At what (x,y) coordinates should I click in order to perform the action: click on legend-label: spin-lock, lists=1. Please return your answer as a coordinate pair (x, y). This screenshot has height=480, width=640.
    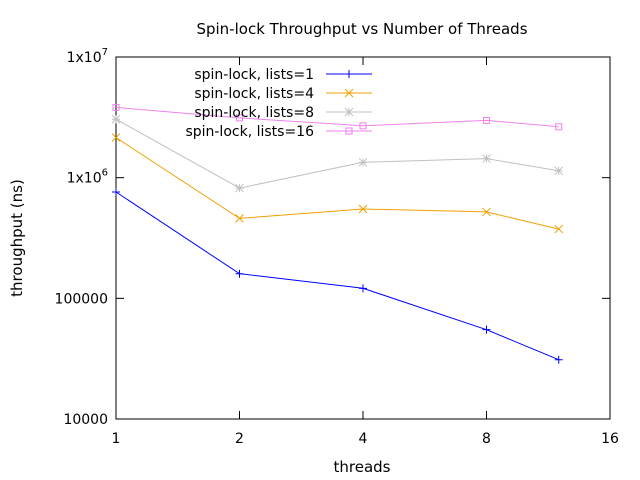
    Looking at the image, I should click on (254, 75).